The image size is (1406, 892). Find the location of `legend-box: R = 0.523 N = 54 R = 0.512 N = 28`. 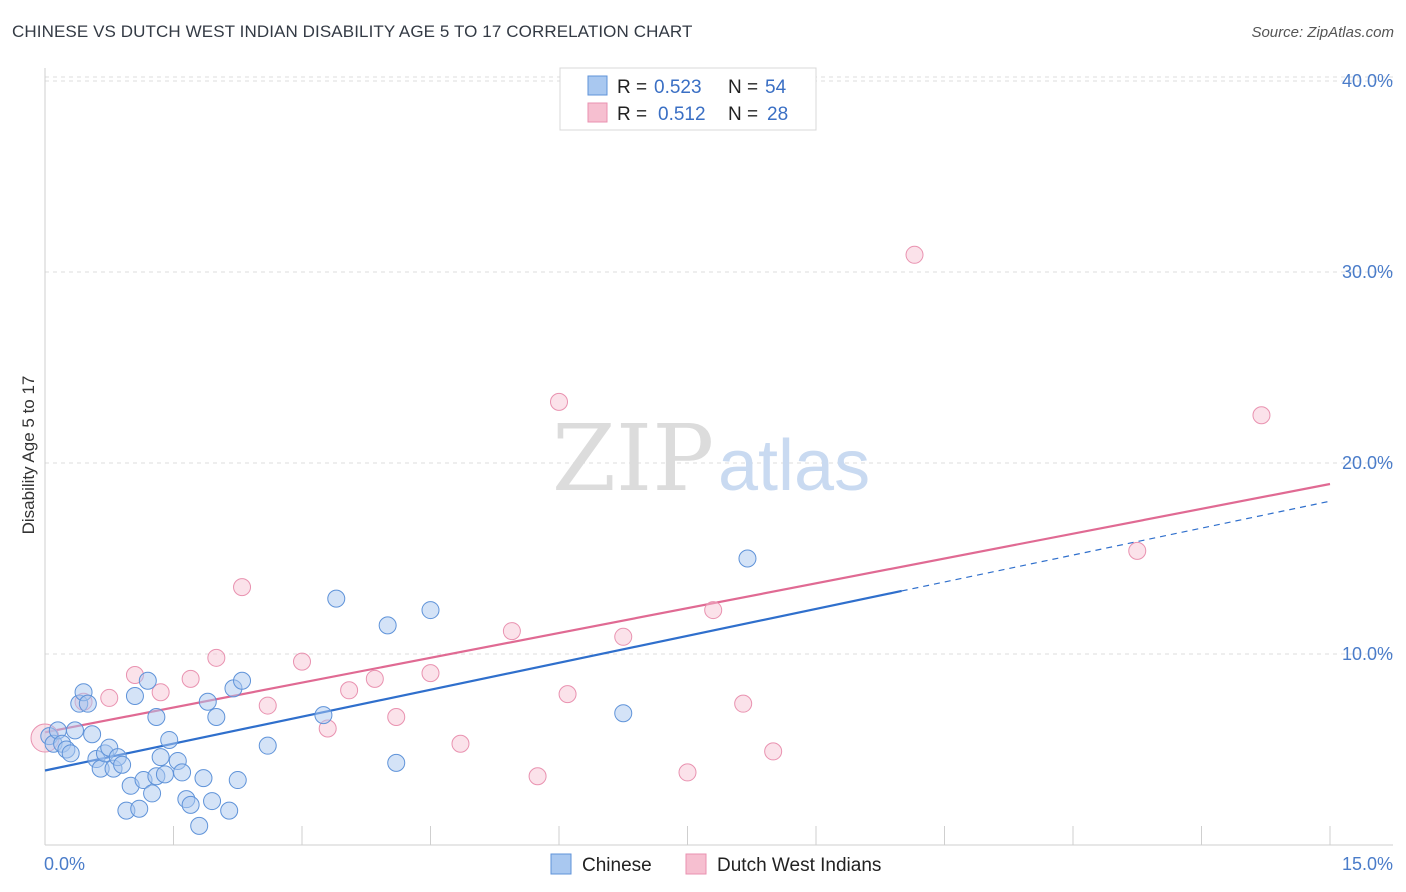

legend-box: R = 0.523 N = 54 R = 0.512 N = 28 is located at coordinates (688, 99).